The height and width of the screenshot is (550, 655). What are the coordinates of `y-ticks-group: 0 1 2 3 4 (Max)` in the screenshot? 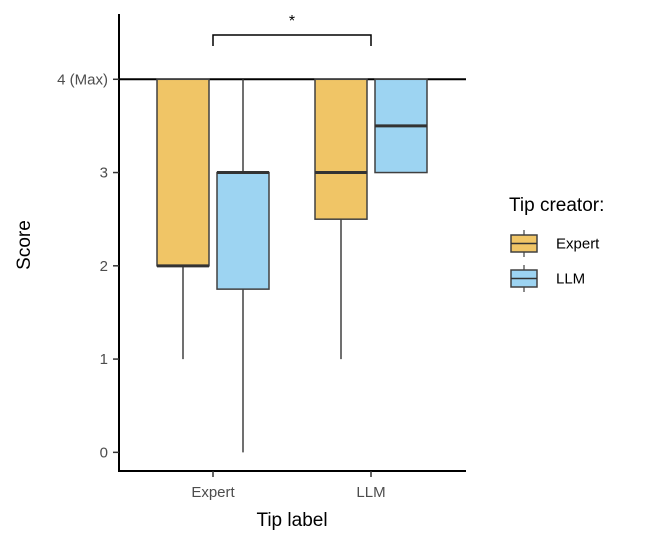 It's located at (88, 266).